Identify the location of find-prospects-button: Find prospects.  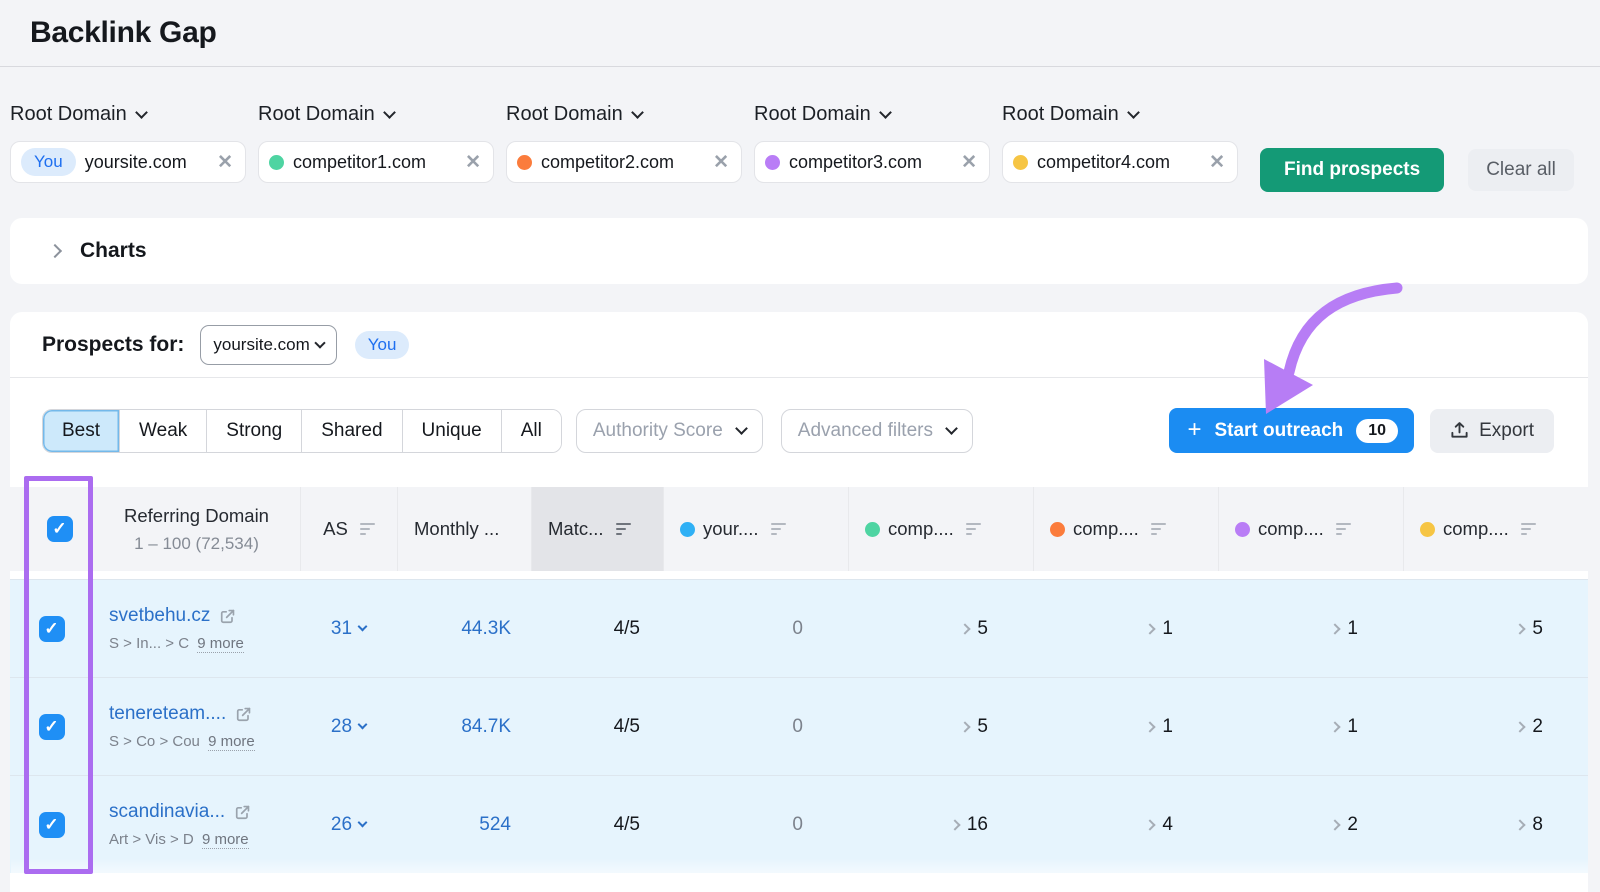
(1352, 170).